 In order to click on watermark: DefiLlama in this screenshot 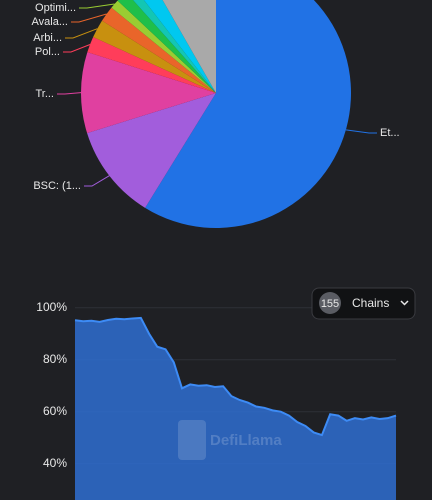, I will do `click(246, 440)`.